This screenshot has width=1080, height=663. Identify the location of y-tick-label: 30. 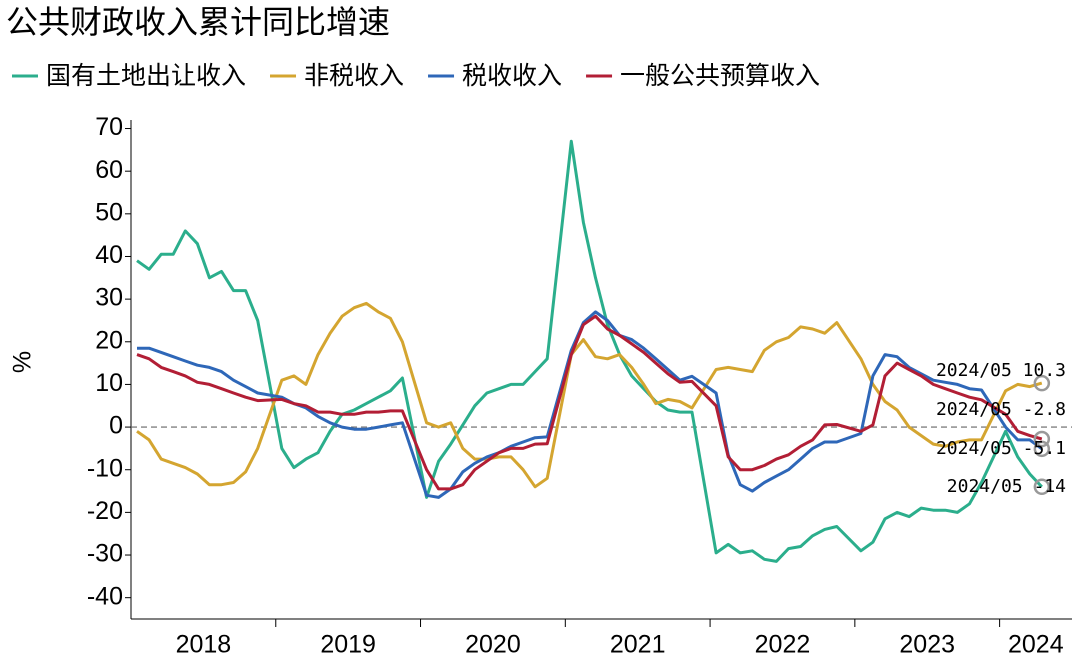
(109, 298).